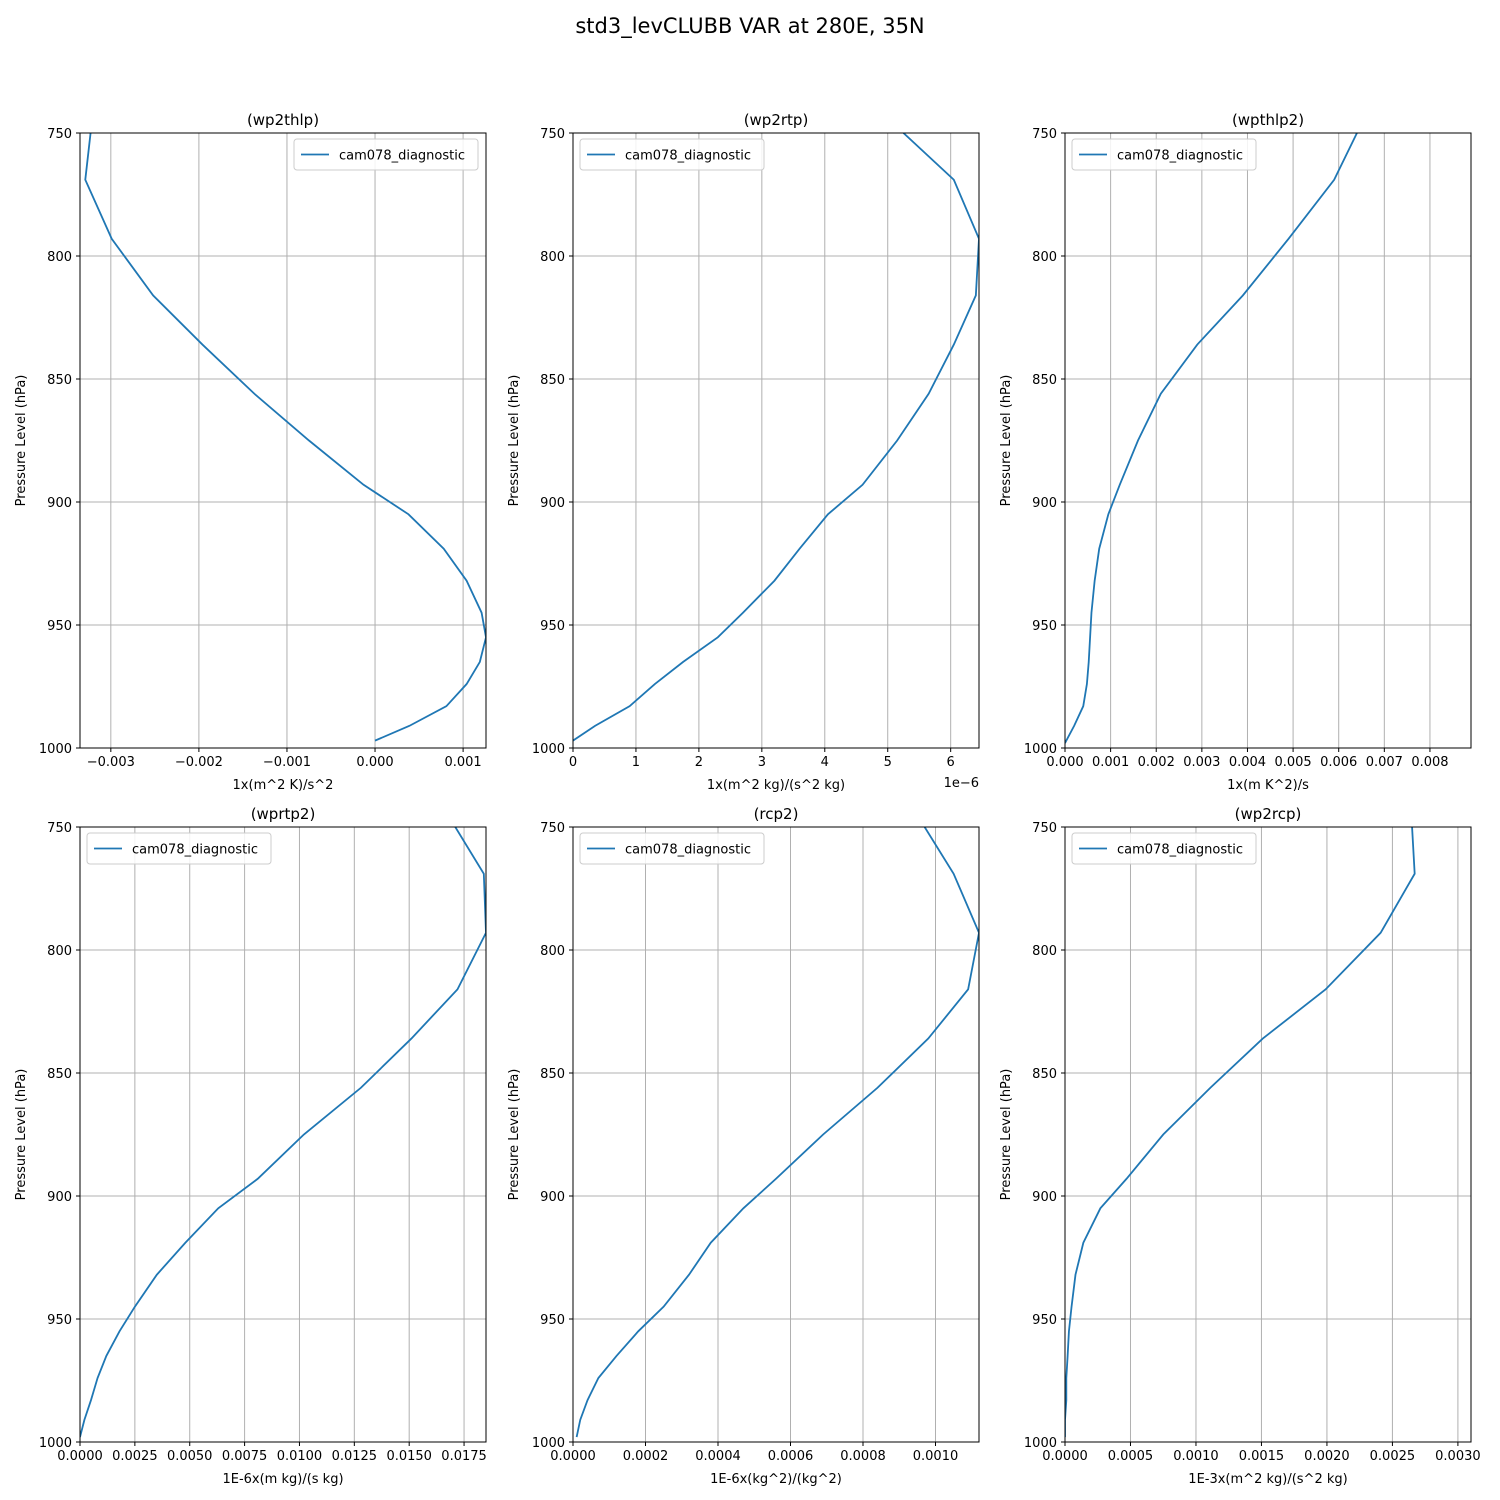 The height and width of the screenshot is (1500, 1500). I want to click on x-tick-label: 0.007, so click(1384, 762).